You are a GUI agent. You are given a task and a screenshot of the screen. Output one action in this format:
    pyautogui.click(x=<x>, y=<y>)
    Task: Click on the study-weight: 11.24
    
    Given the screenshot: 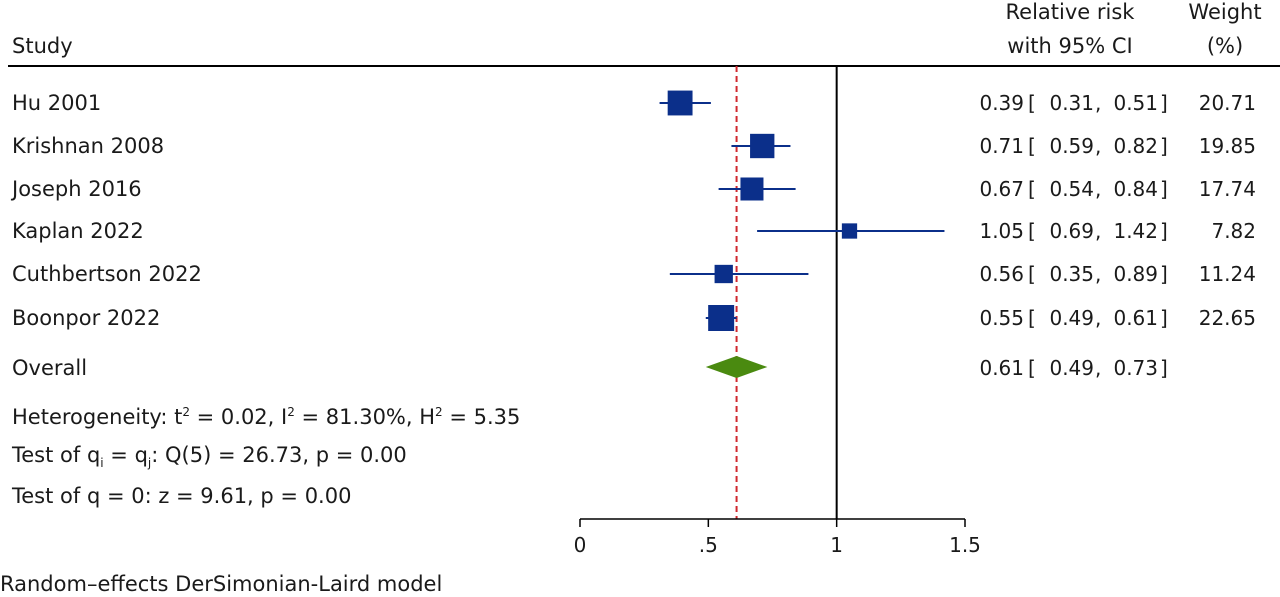 What is the action you would take?
    pyautogui.click(x=1227, y=274)
    